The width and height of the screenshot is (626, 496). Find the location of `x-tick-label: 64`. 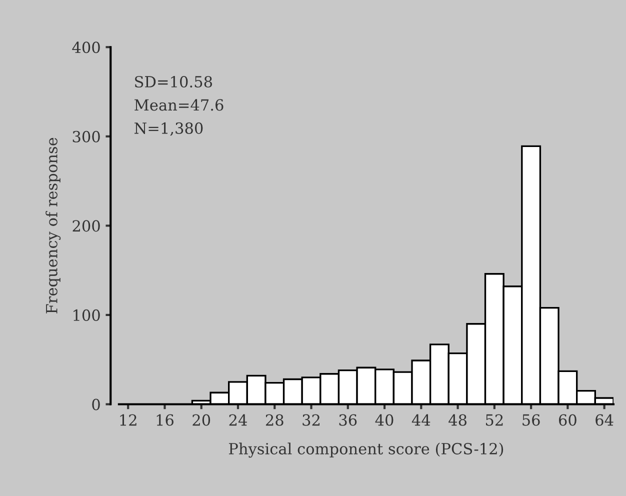

x-tick-label: 64 is located at coordinates (605, 420).